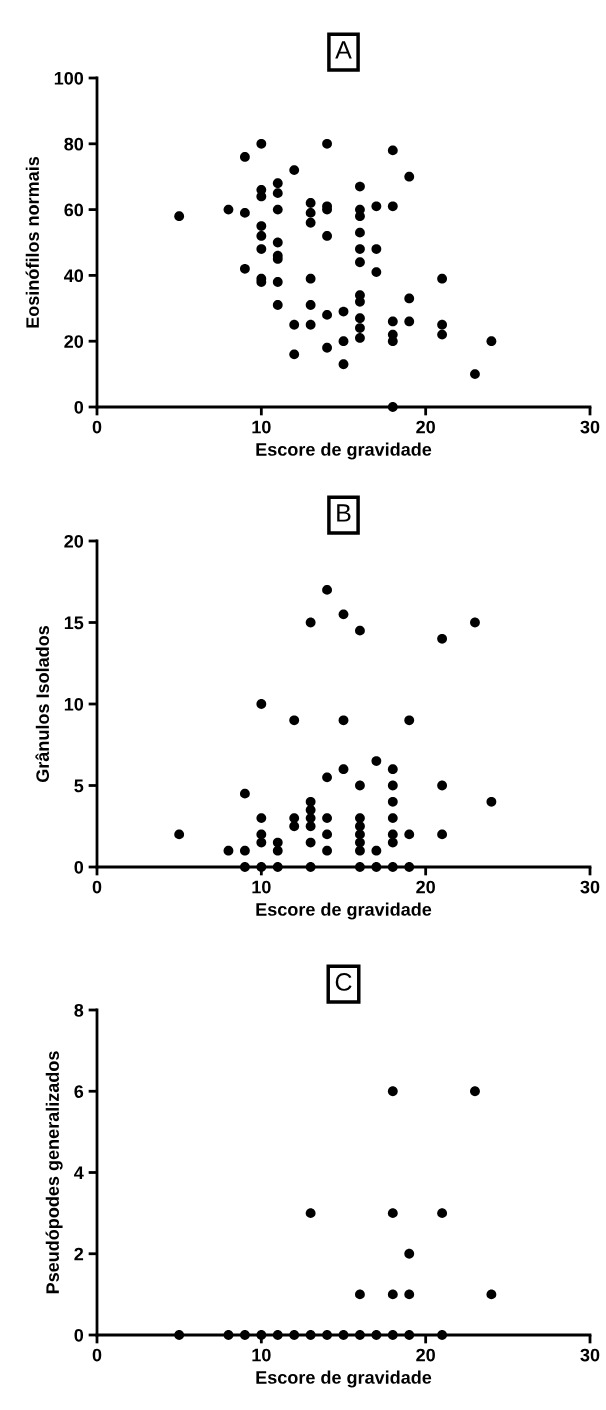  I want to click on y-axis-title: Pseudópodes generalizados, so click(54, 1172).